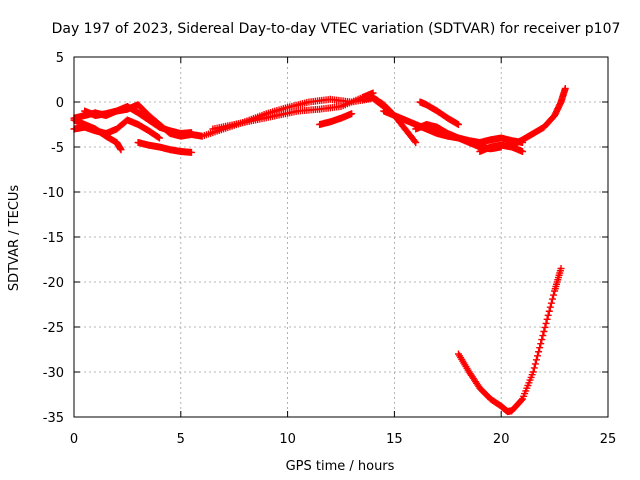  Describe the element at coordinates (340, 466) in the screenshot. I see `x-axis-label: GPS time / hours` at that location.